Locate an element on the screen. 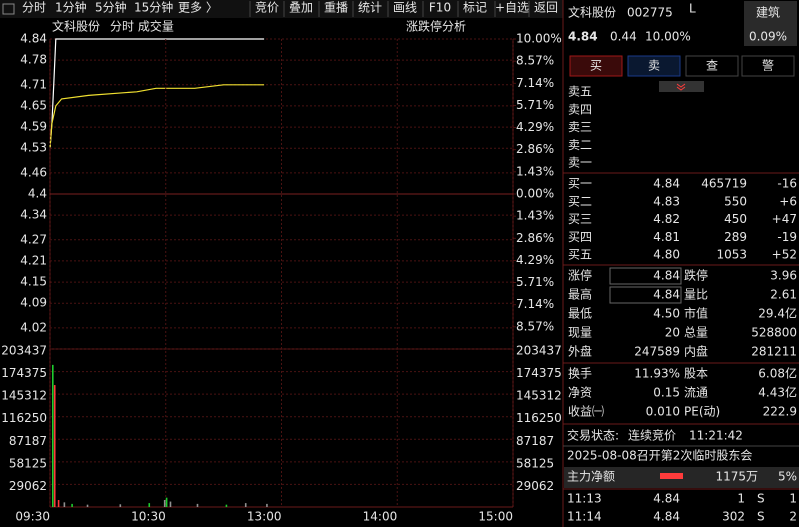  y-tick-label: 4.53 is located at coordinates (33, 148).